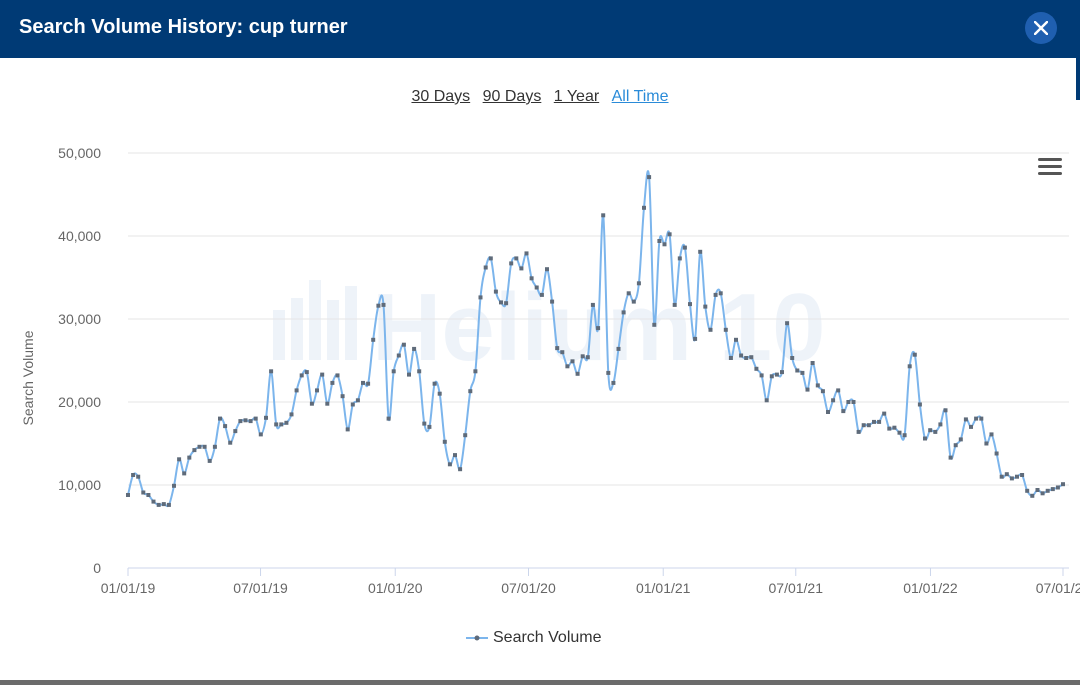 The image size is (1080, 685). I want to click on range-90-days-link: 90 Days, so click(512, 96).